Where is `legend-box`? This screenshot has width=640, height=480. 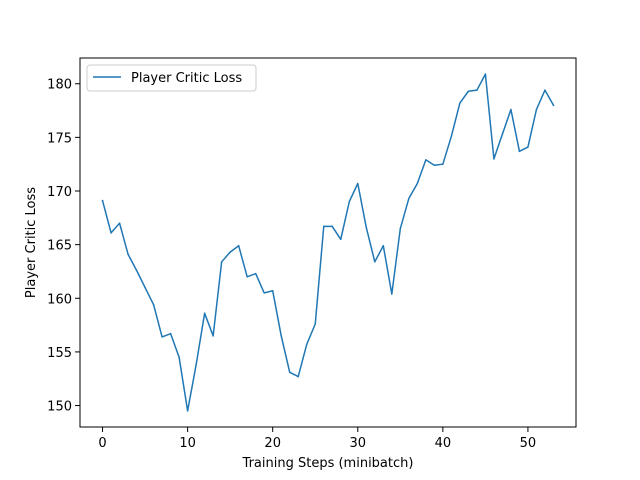
legend-box is located at coordinates (171, 78).